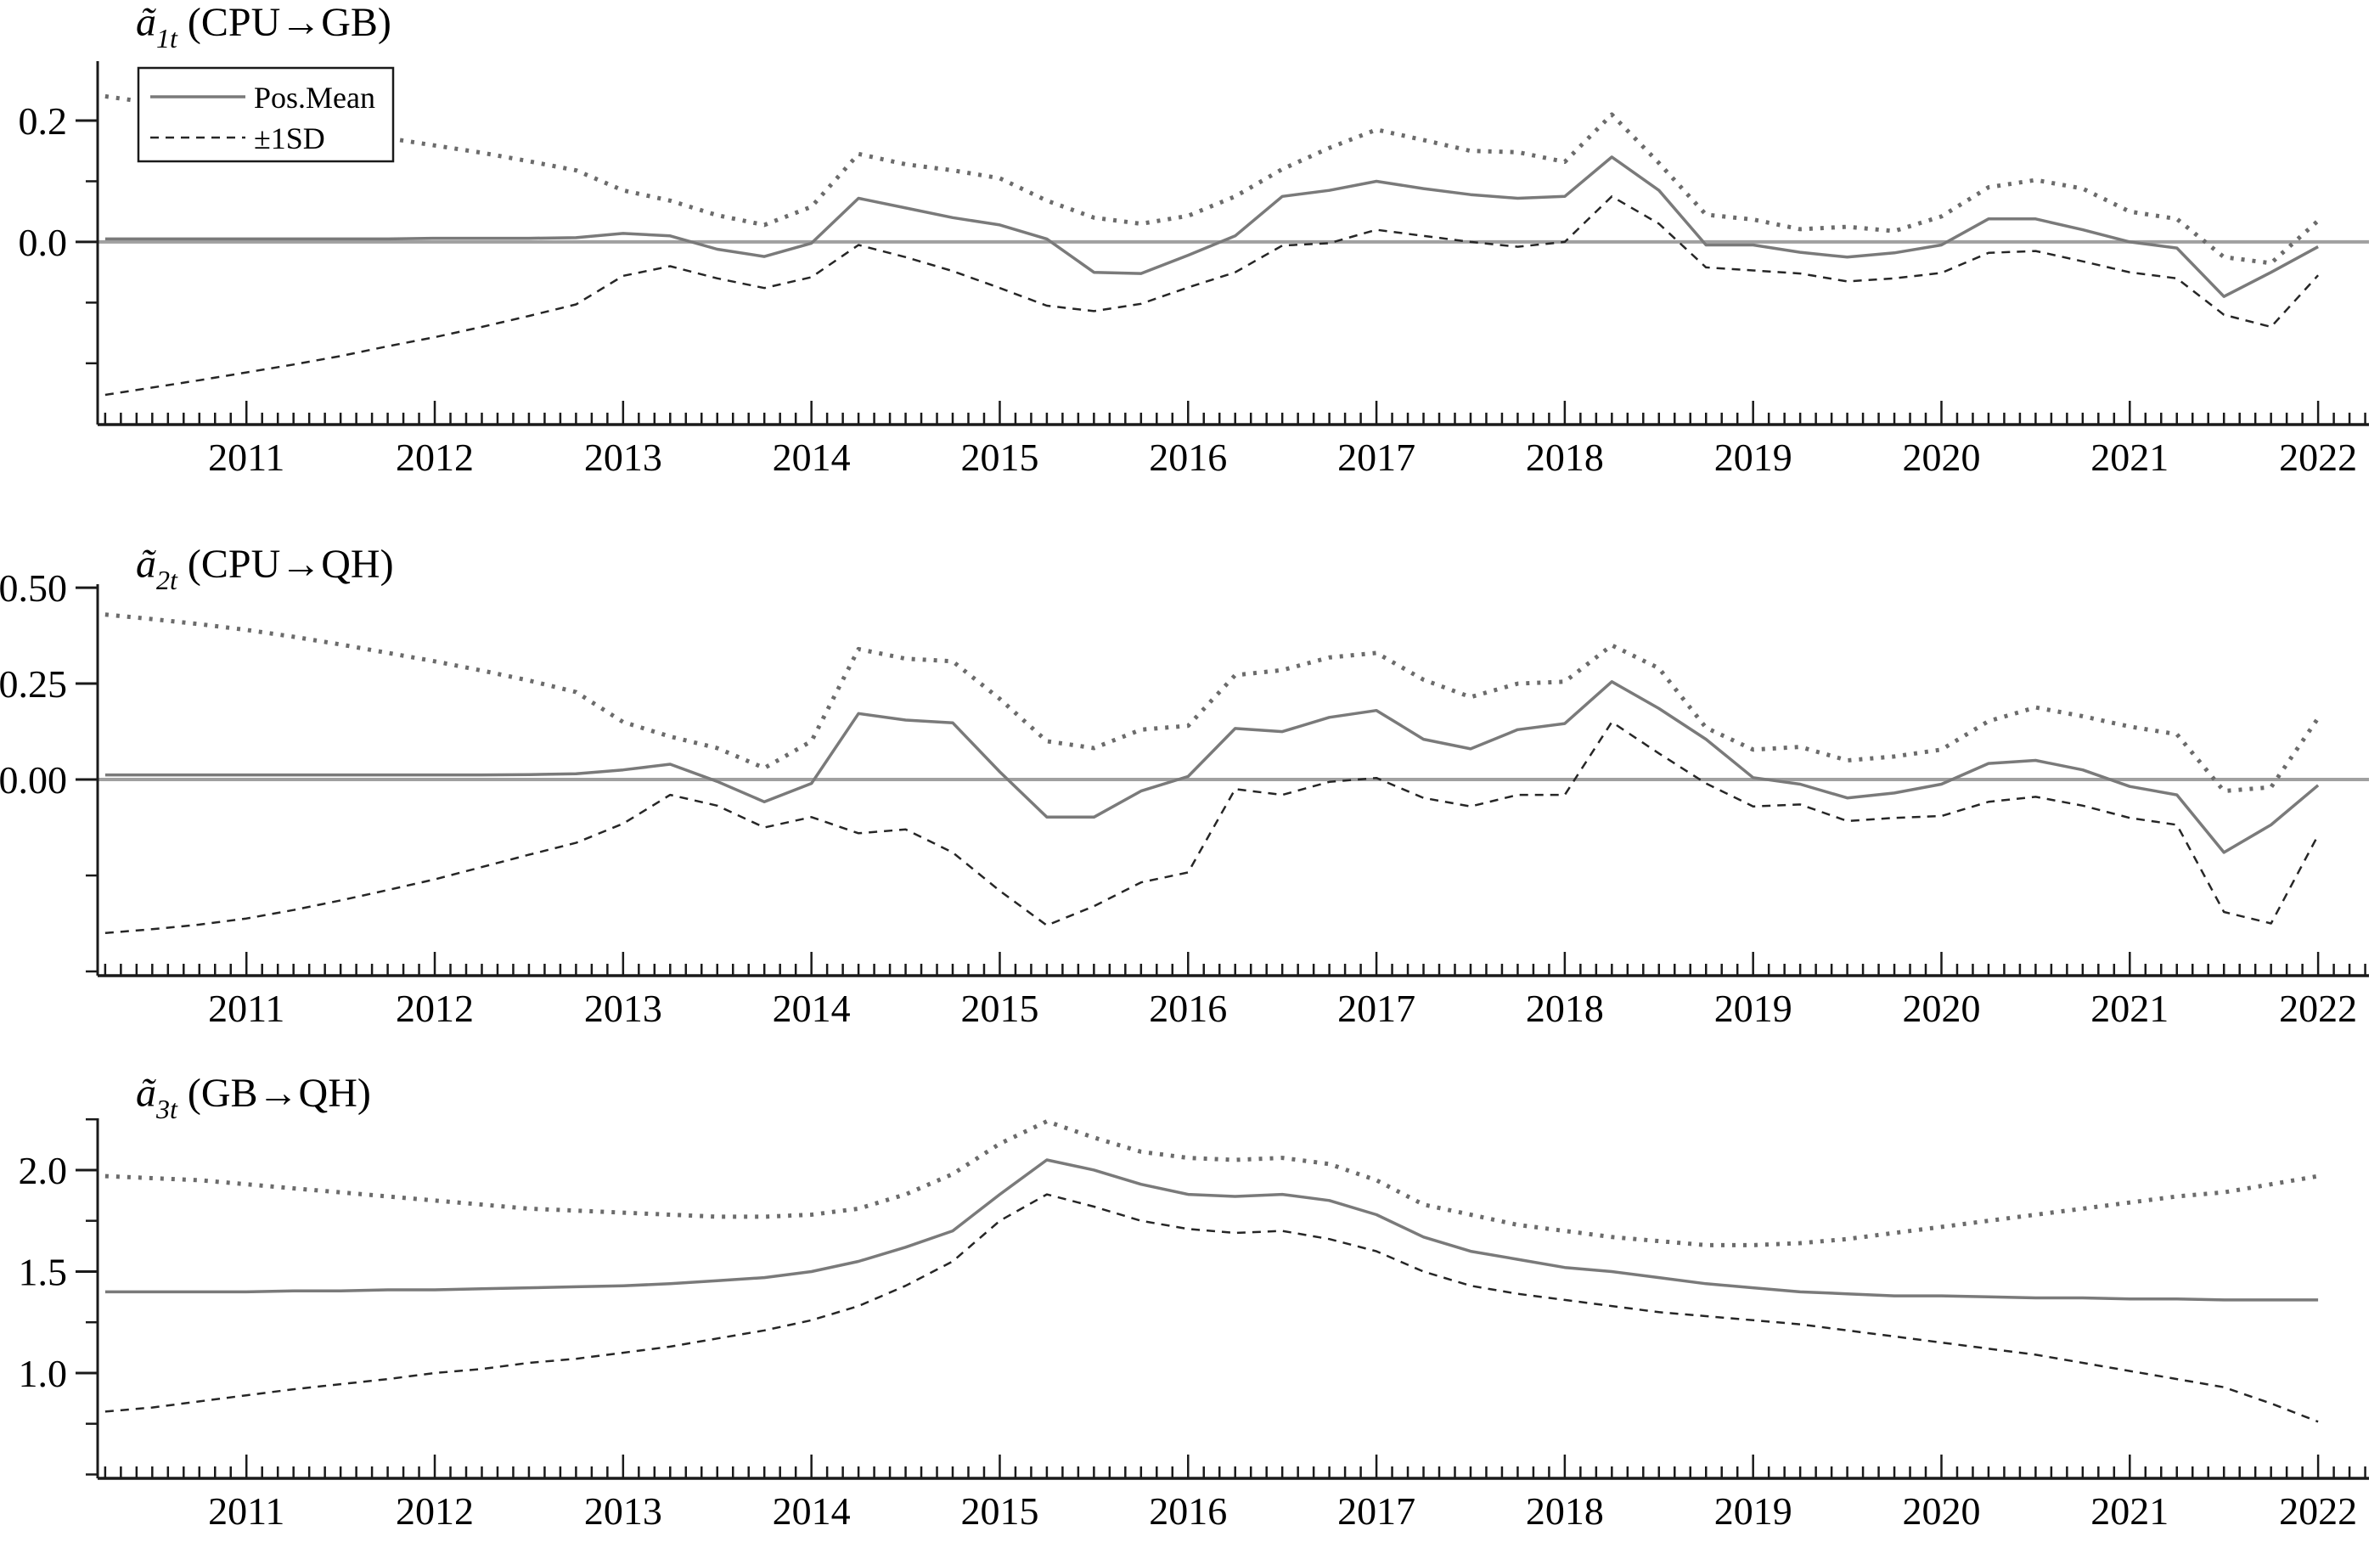  Describe the element at coordinates (289, 138) in the screenshot. I see `legend-label-1sd: ±1SD` at that location.